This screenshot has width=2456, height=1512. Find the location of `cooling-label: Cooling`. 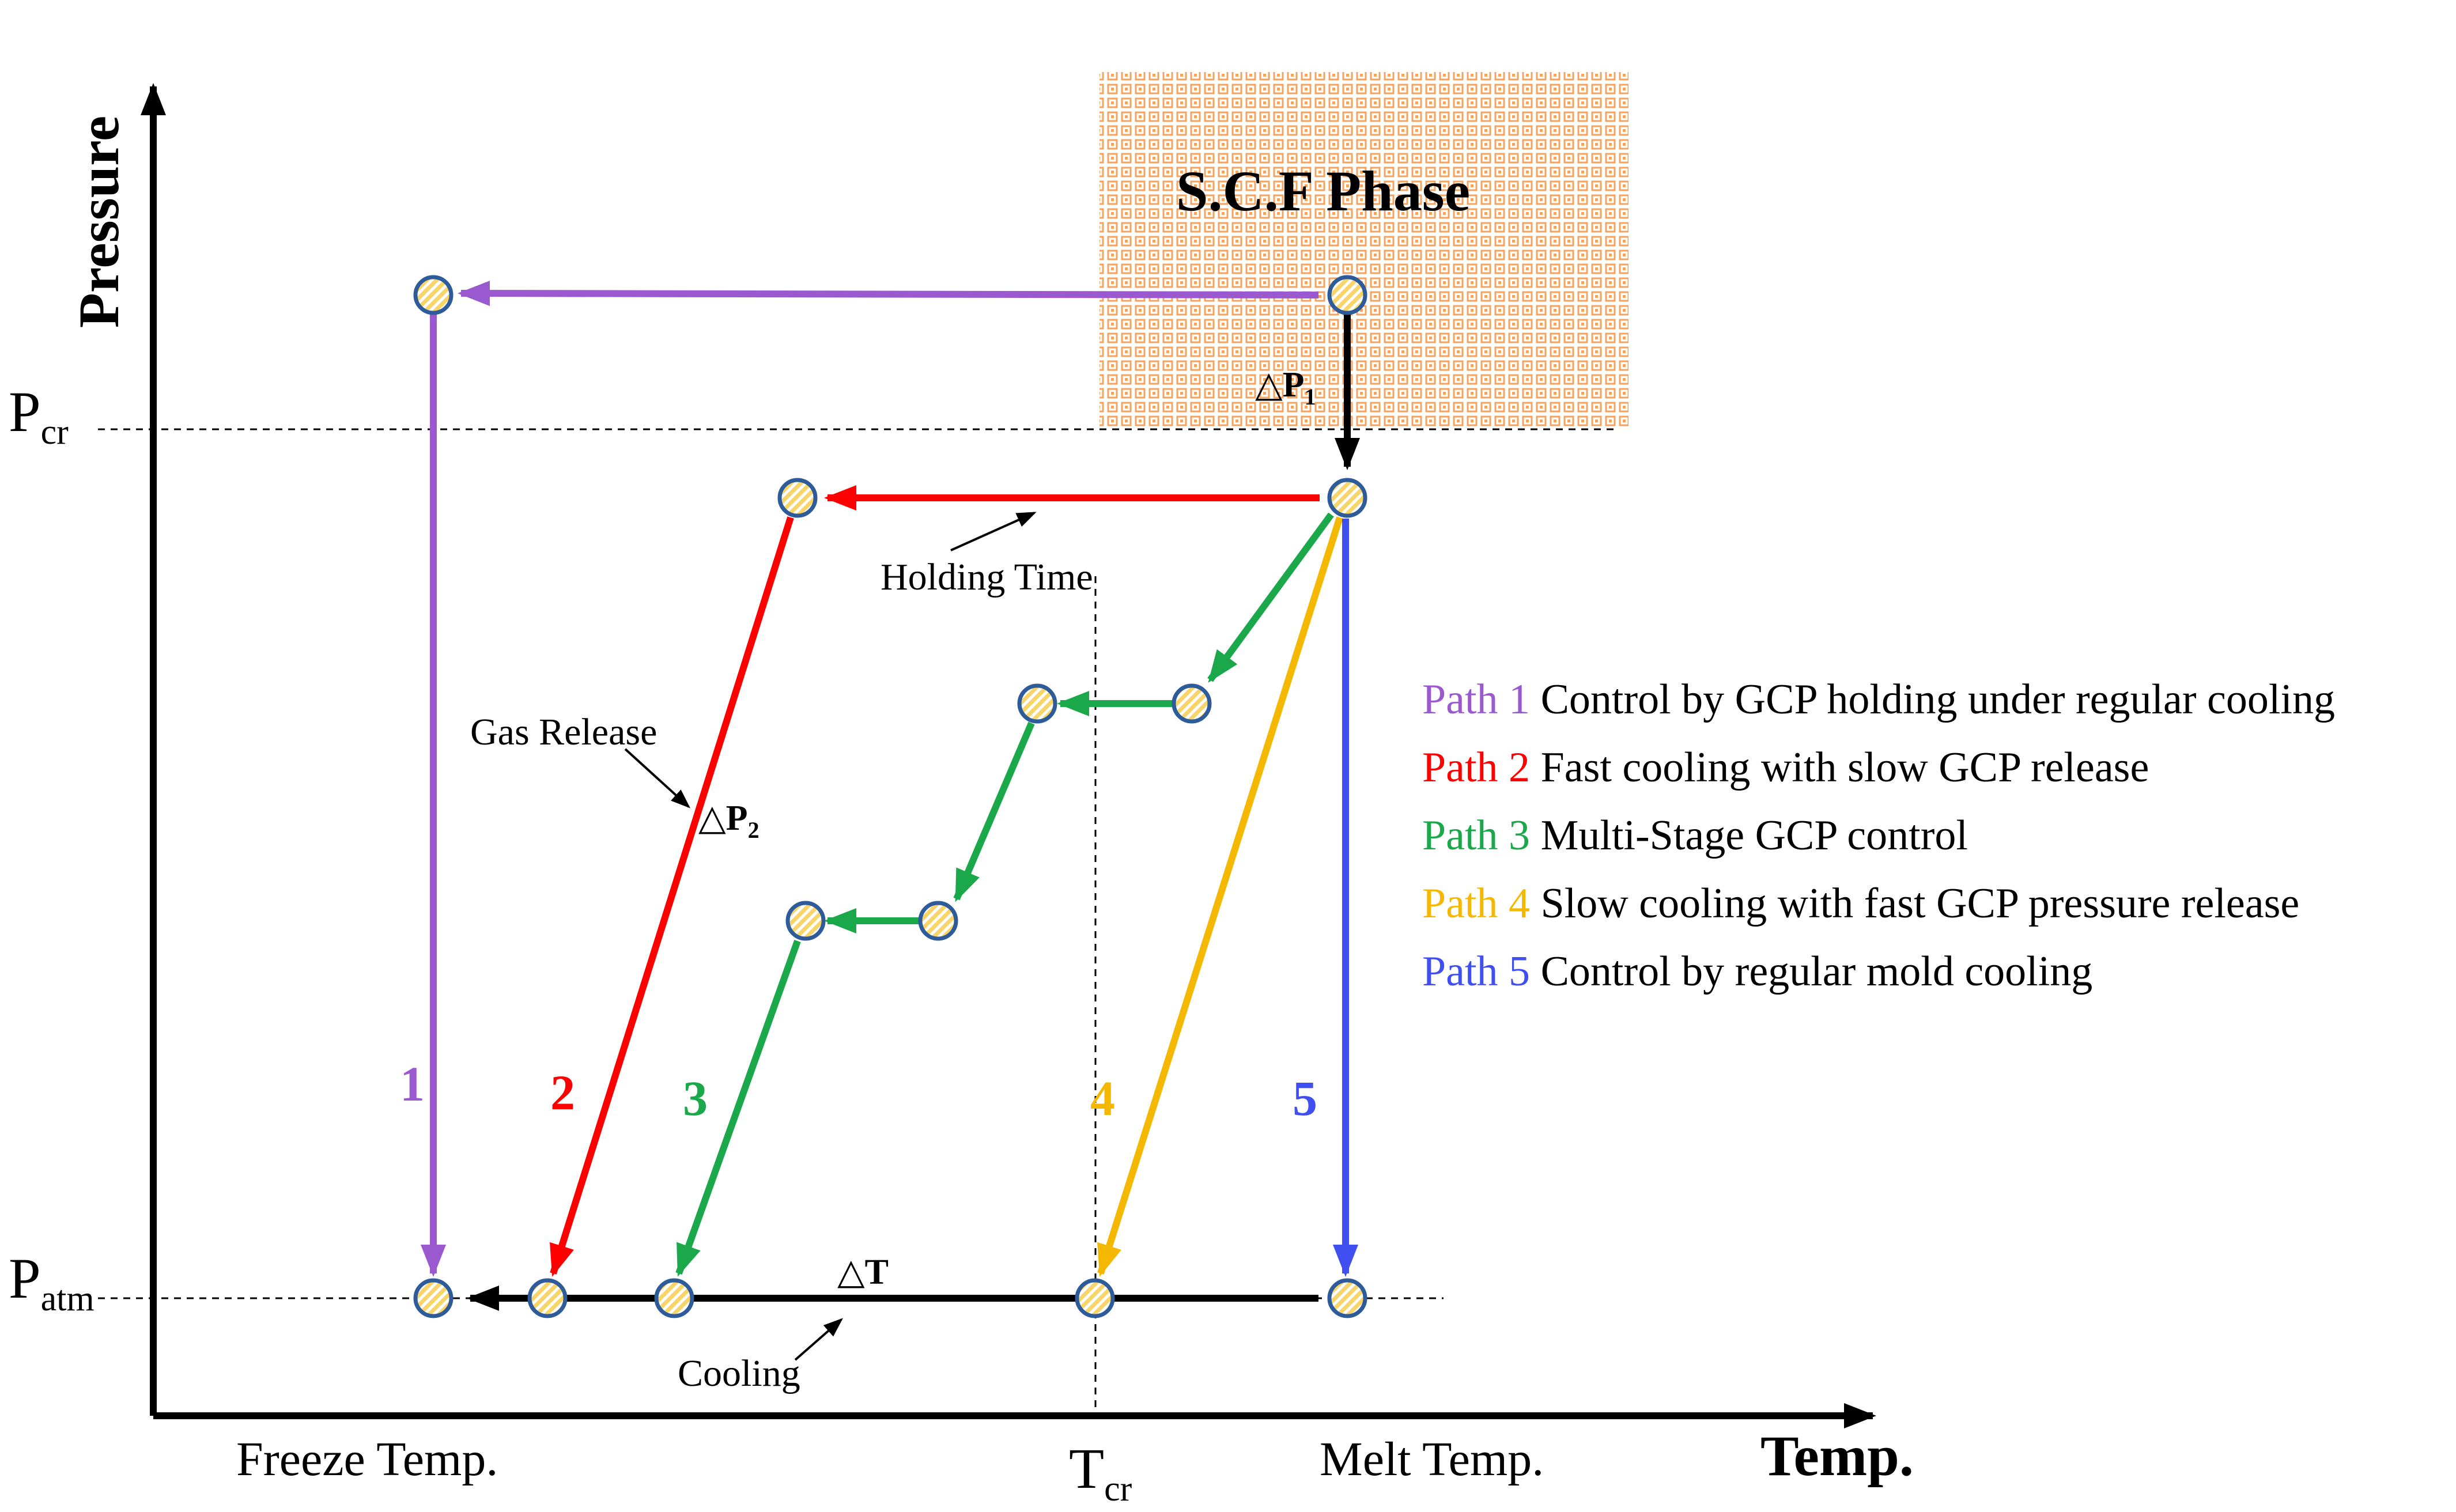

cooling-label: Cooling is located at coordinates (739, 1373).